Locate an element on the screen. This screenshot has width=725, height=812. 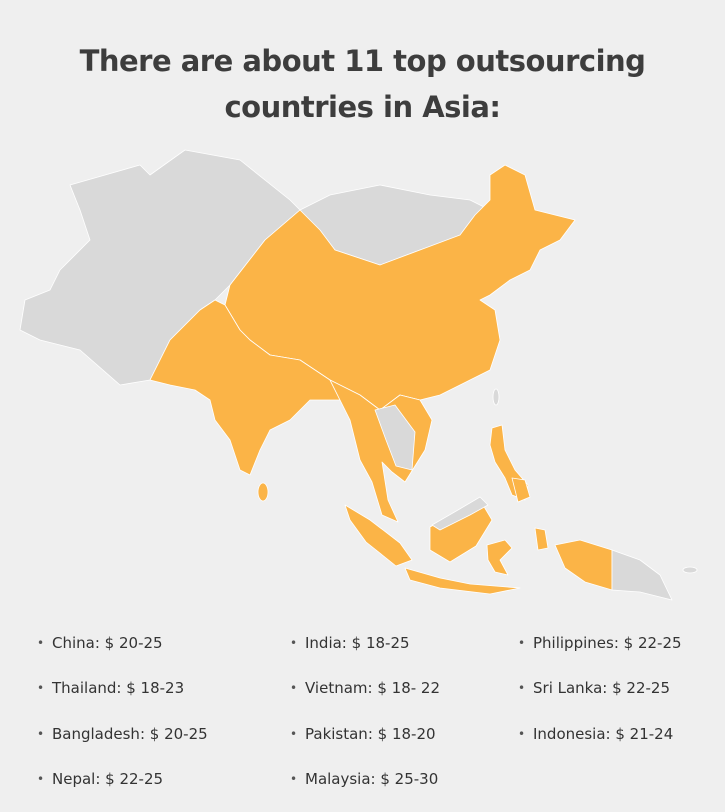
rate-item: Nepal: $ 22-25 is located at coordinates (122, 788).